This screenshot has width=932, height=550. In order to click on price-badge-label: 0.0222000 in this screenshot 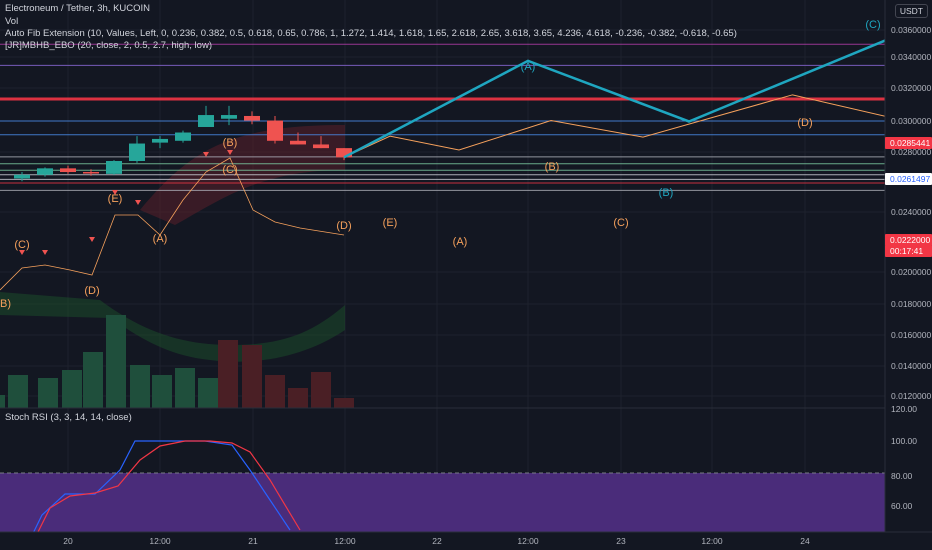, I will do `click(910, 240)`.